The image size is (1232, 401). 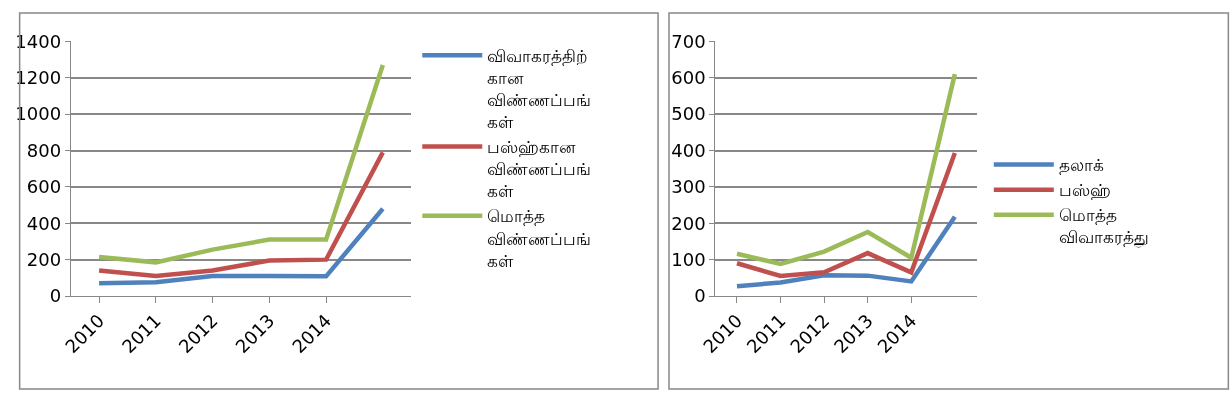 What do you see at coordinates (688, 187) in the screenshot?
I see `y-tick-label: 300` at bounding box center [688, 187].